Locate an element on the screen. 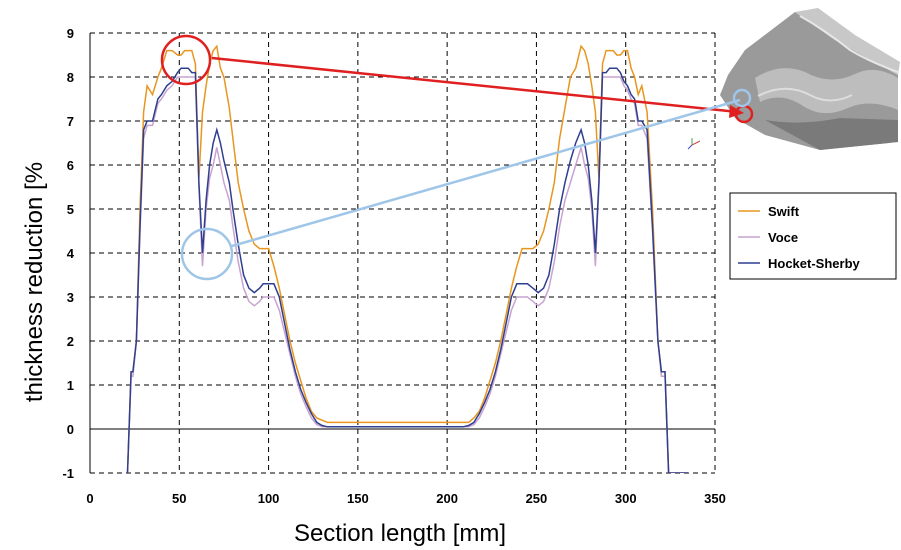 The width and height of the screenshot is (901, 550). y-tick-label: 9 is located at coordinates (70, 33).